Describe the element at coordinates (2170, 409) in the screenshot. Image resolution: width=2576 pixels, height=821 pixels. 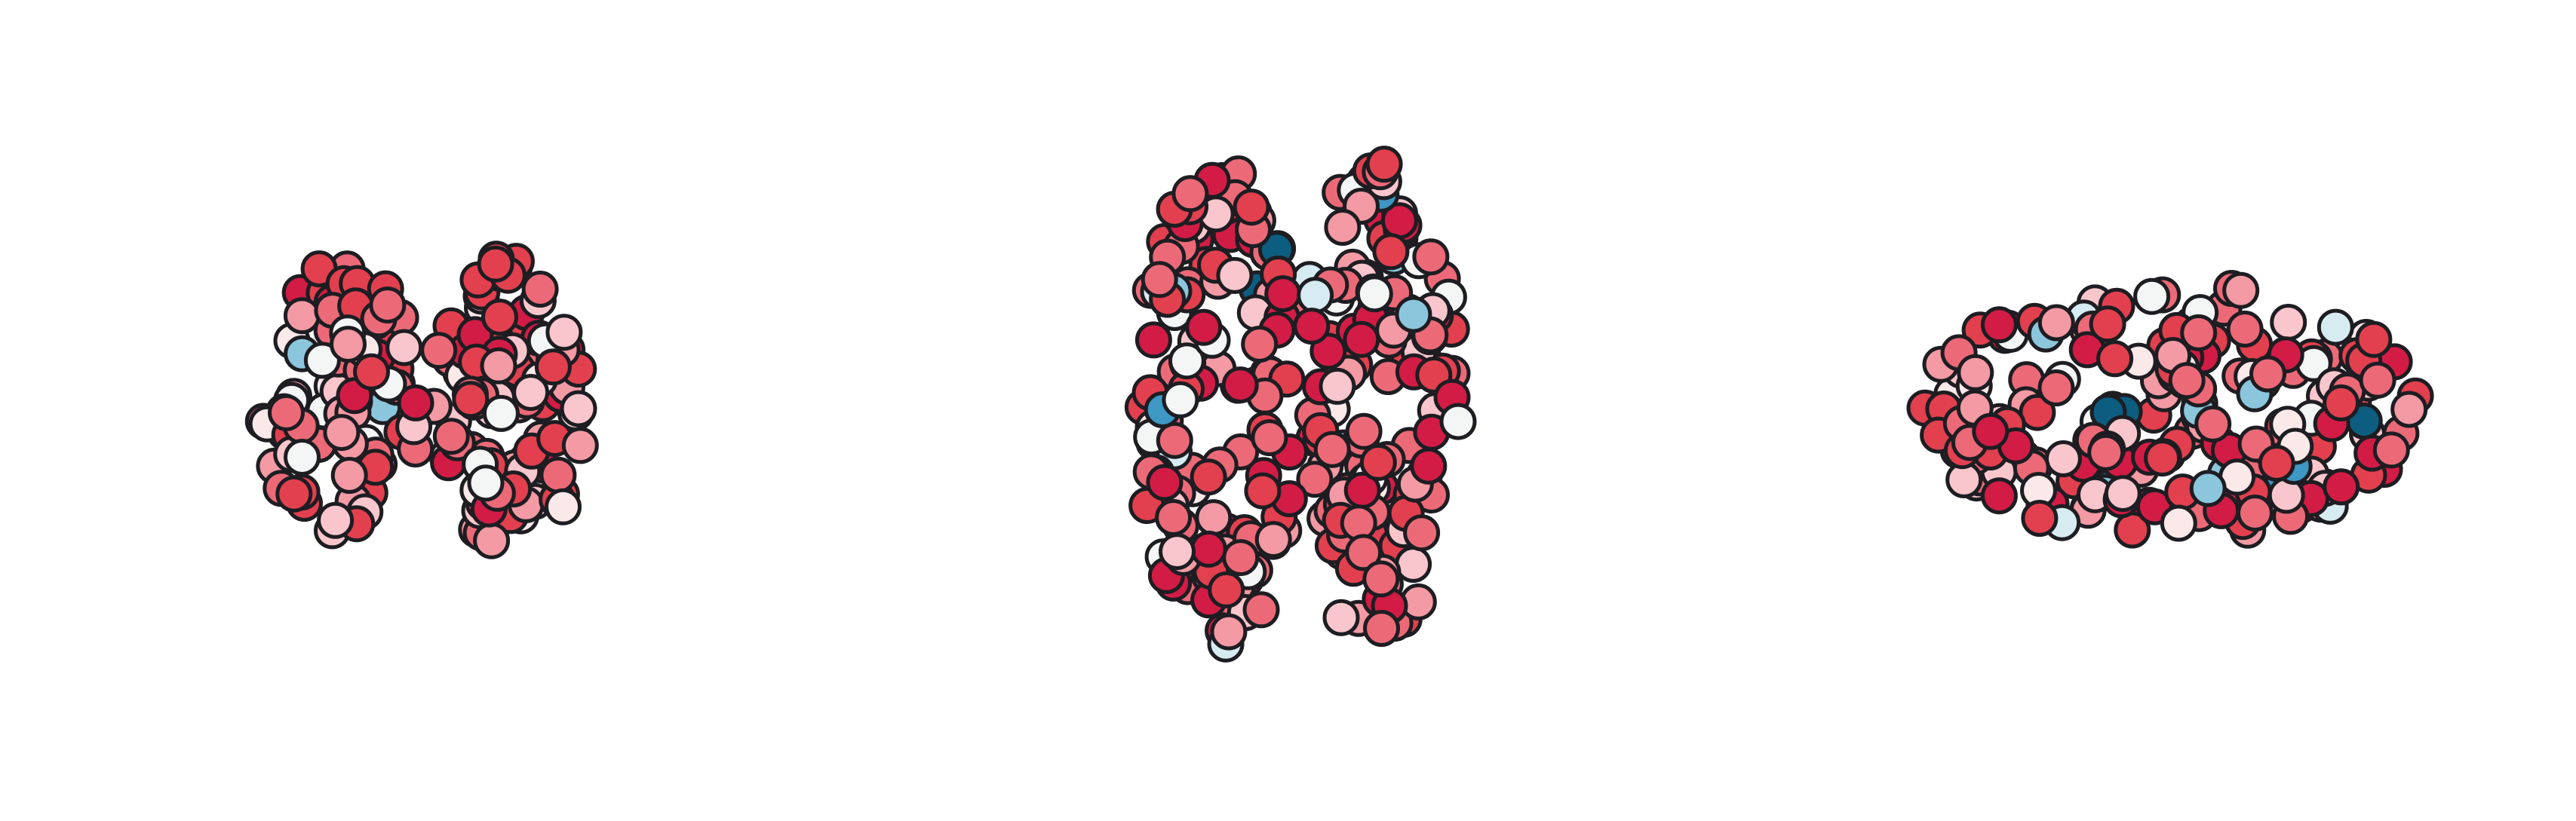
I see `sagittal-view` at that location.